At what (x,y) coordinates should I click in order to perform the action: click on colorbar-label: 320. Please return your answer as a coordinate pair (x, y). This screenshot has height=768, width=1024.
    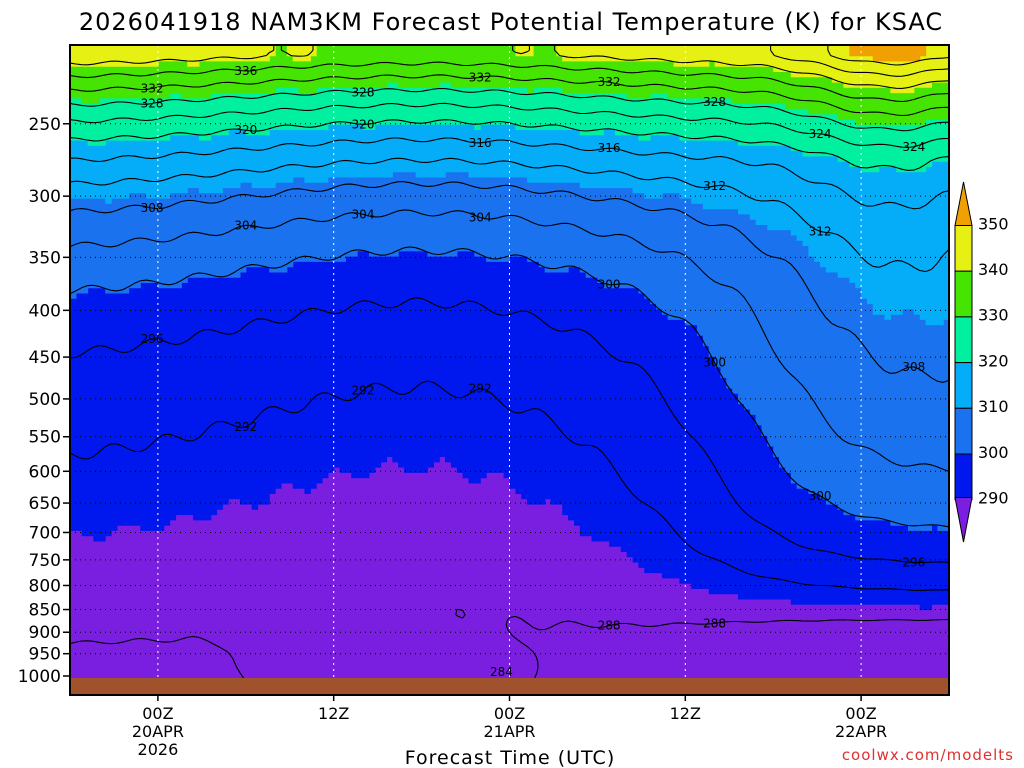
    Looking at the image, I should click on (993, 360).